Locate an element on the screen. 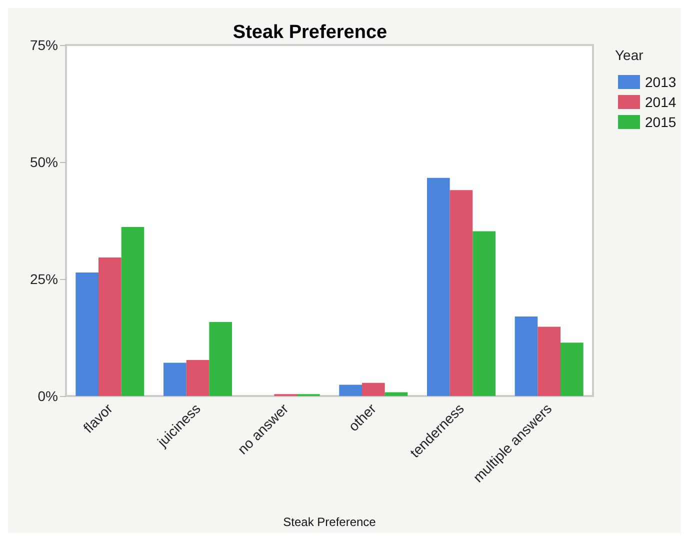 Image resolution: width=689 pixels, height=541 pixels. x-axis-title: Steak Preference is located at coordinates (329, 522).